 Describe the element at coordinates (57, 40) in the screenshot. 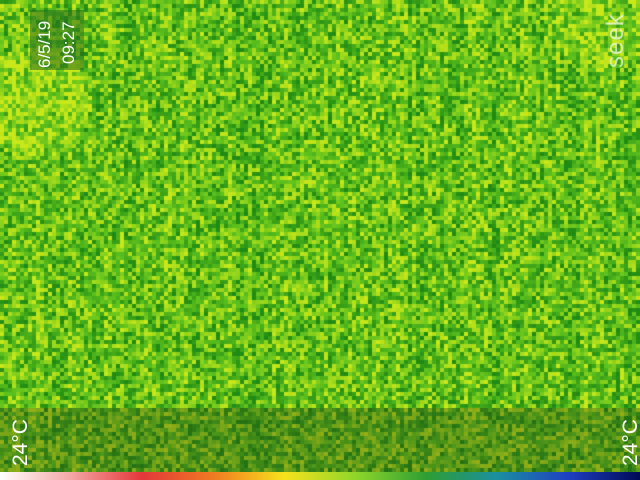

I see `timestamp-box` at that location.